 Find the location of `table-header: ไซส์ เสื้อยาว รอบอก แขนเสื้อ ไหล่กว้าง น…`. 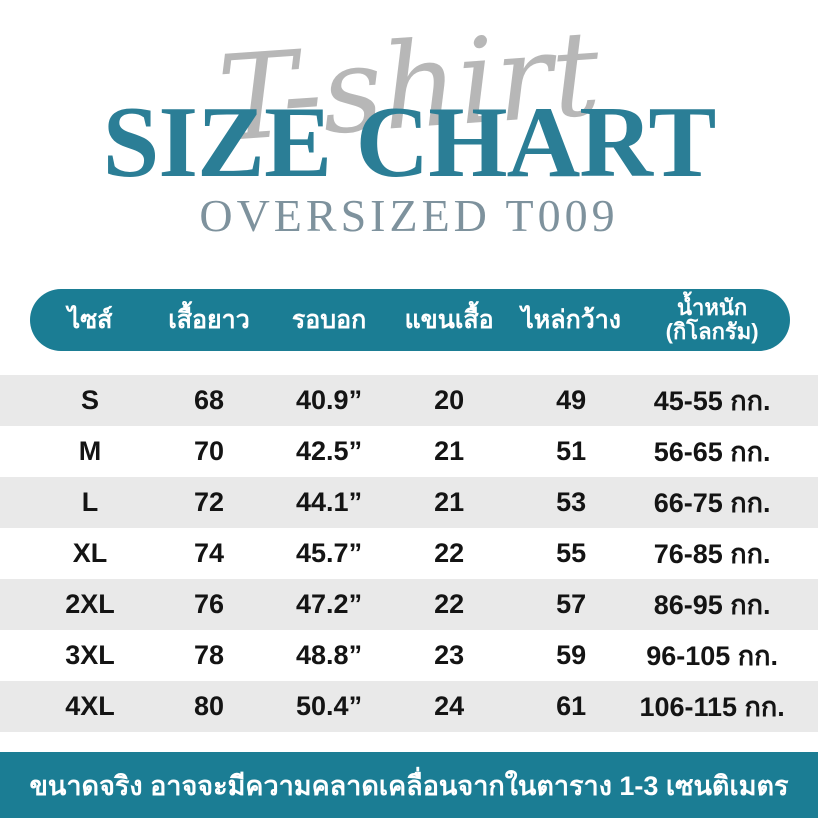

table-header: ไซส์ เสื้อยาว รอบอก แขนเสื้อ ไหล่กว้าง น… is located at coordinates (410, 320).